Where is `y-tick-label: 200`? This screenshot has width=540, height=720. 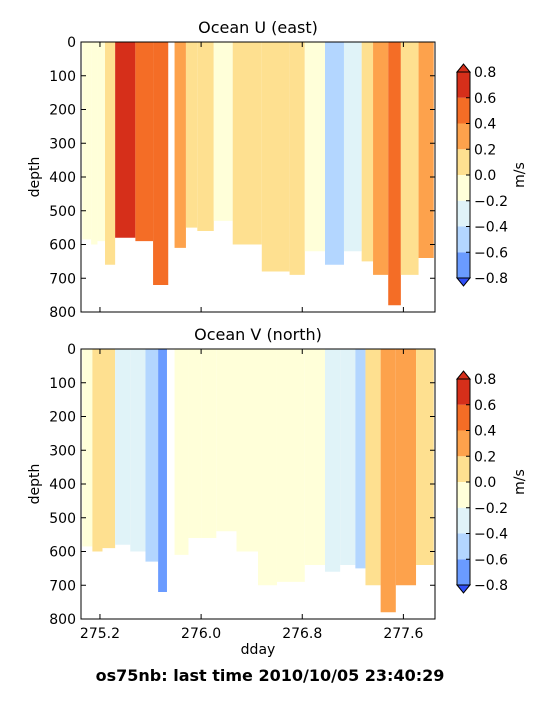
y-tick-label: 200 is located at coordinates (62, 418).